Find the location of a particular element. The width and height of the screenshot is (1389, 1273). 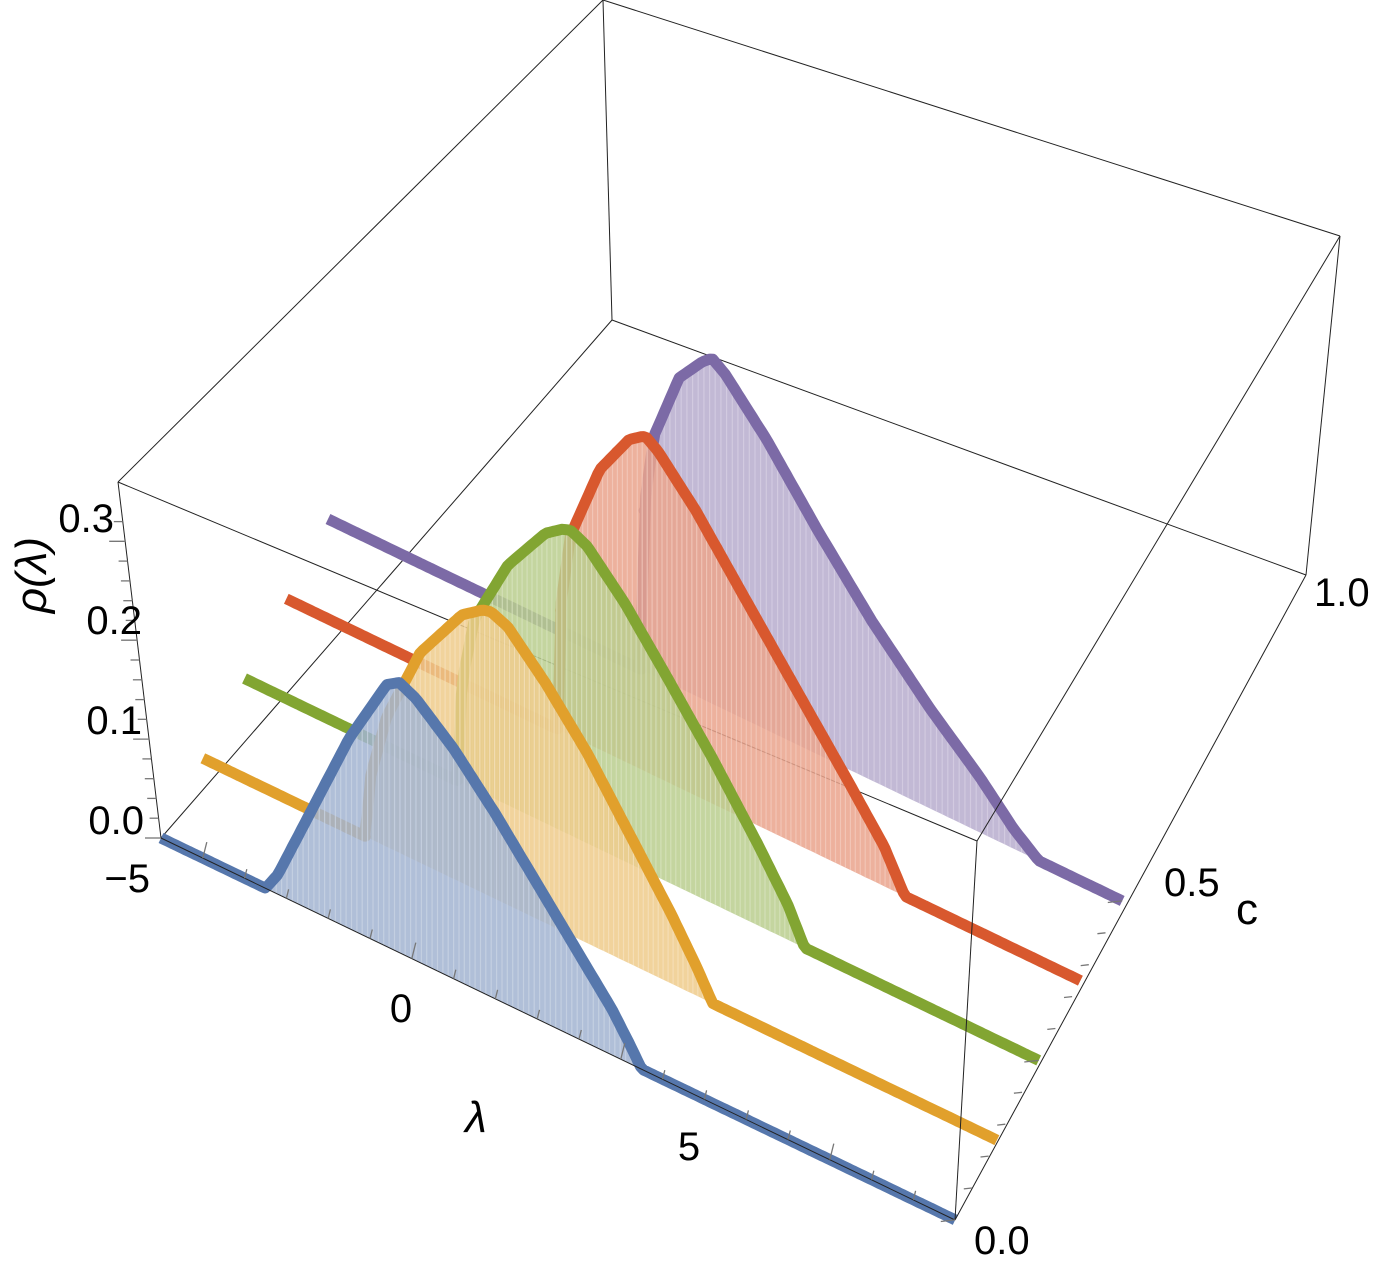

series-point is located at coordinates (275, 876).